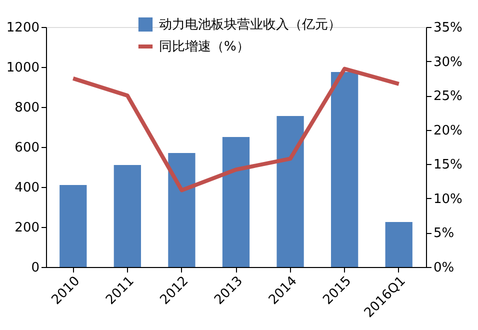 The width and height of the screenshot is (478, 330). What do you see at coordinates (444, 234) in the screenshot?
I see `y2-tick-label: 5%` at bounding box center [444, 234].